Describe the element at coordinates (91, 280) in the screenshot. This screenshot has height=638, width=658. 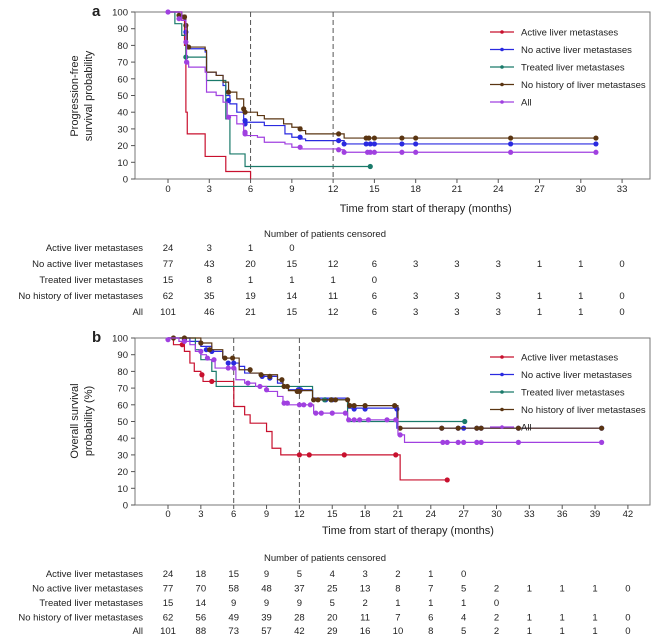
I see `table-row-label: Treated liver metastases` at that location.